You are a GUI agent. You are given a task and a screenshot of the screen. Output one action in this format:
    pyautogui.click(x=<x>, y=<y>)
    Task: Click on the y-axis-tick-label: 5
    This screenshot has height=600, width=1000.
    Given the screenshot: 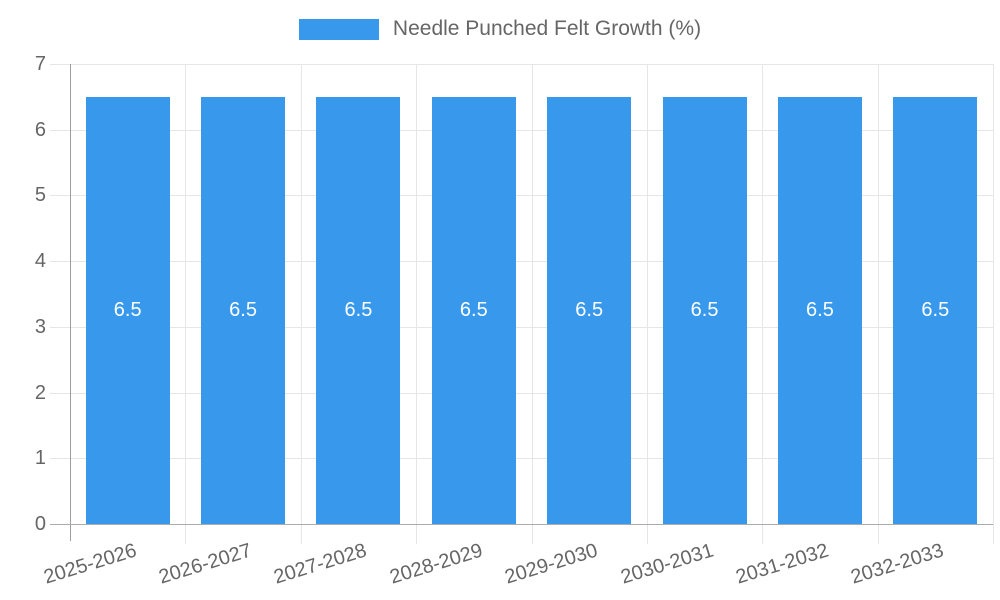 What is the action you would take?
    pyautogui.click(x=40, y=195)
    